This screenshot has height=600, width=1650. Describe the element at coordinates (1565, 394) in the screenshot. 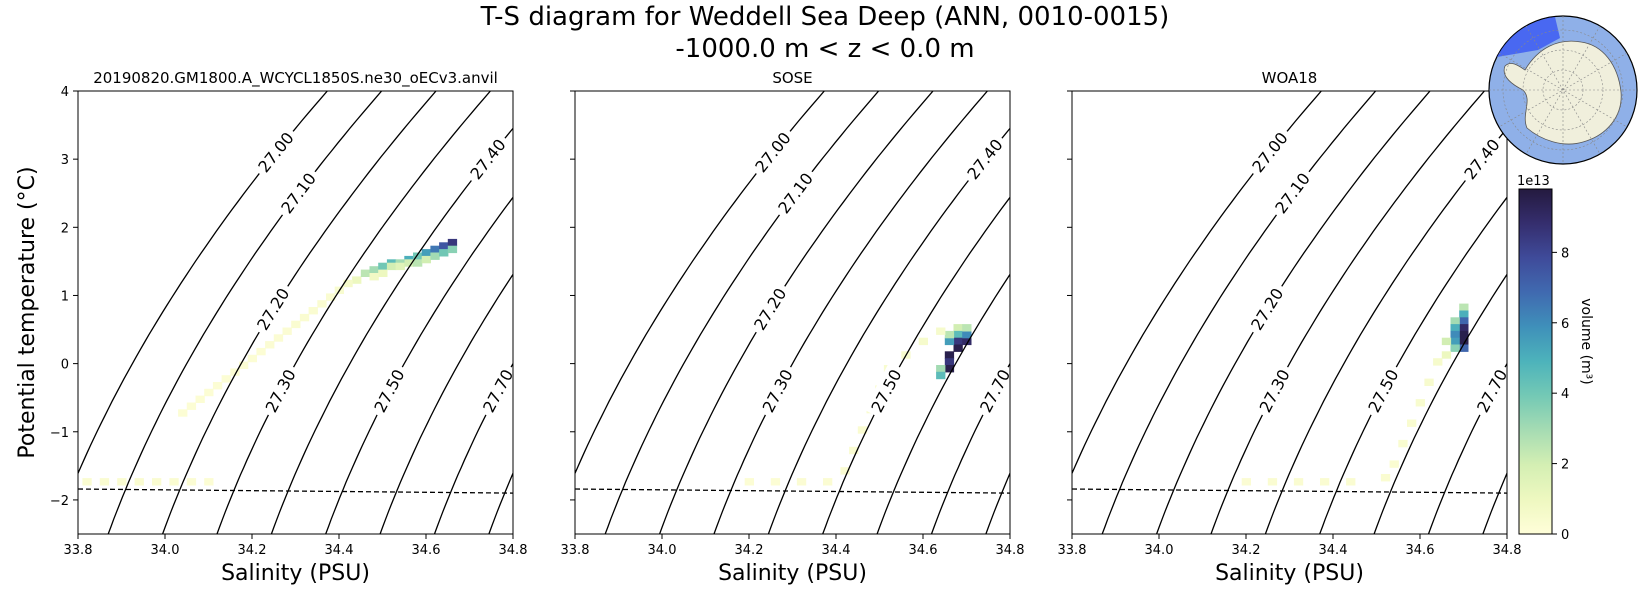

I see `colorbar-tick-label: 4` at that location.